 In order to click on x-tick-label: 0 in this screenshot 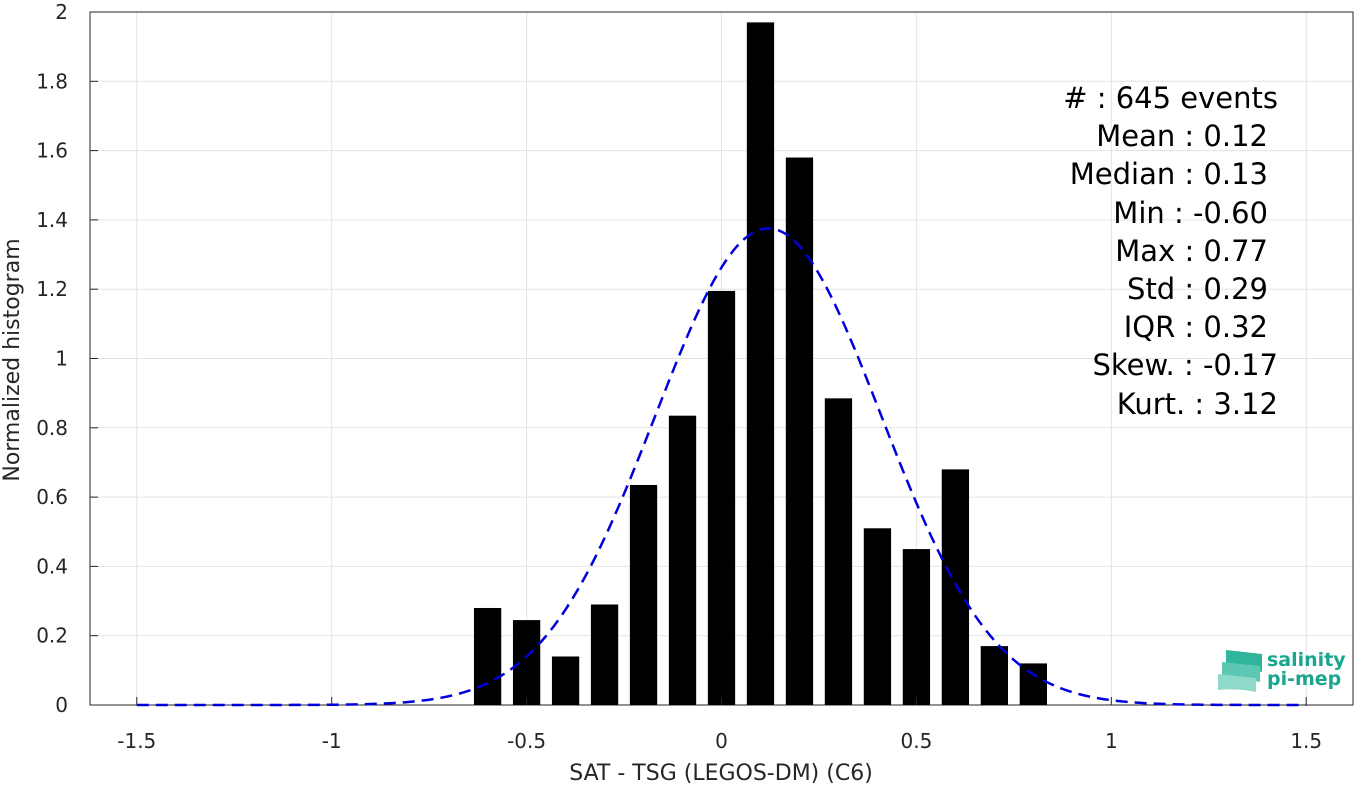, I will do `click(721, 741)`.